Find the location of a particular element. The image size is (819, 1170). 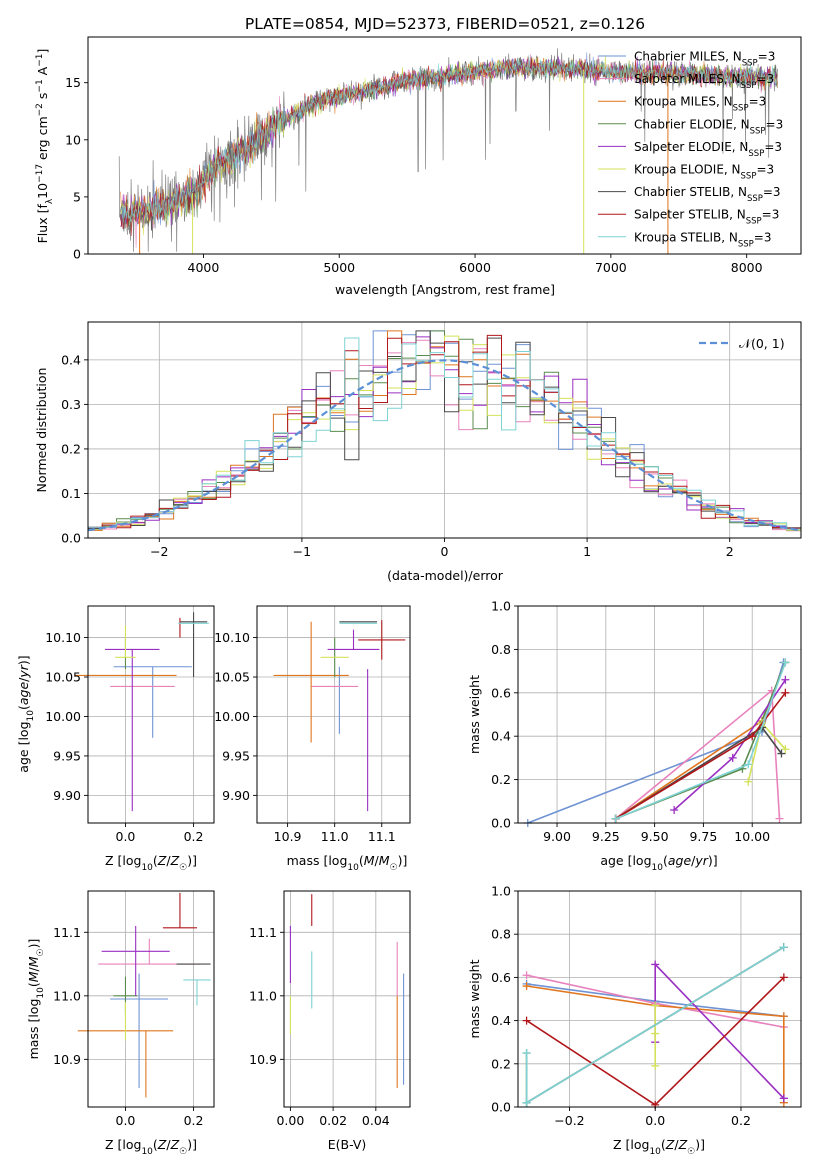

y-tick-label: 5 is located at coordinates (77, 196).